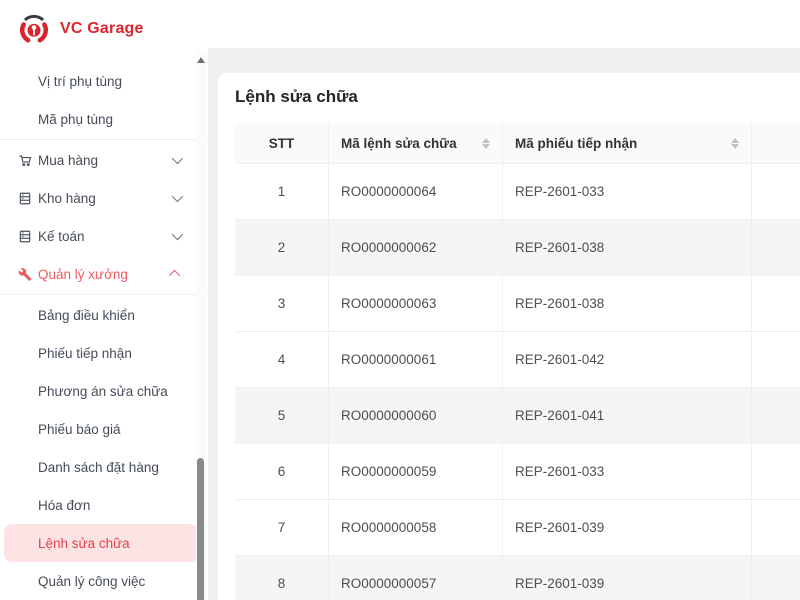  What do you see at coordinates (627, 360) in the screenshot?
I see `reception-code-cell: REP-2601-042` at bounding box center [627, 360].